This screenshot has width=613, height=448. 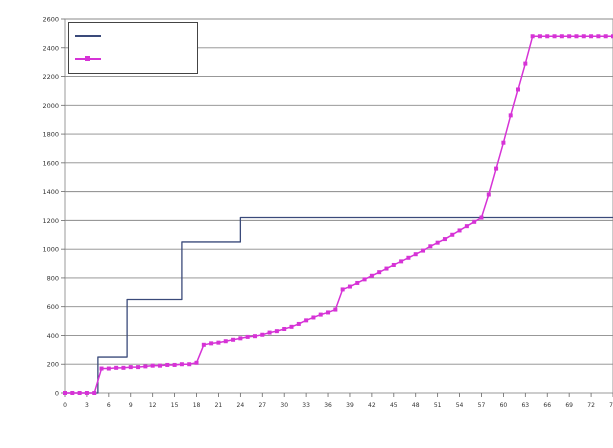 I want to click on y-tick-label: 1000, so click(x=50, y=250).